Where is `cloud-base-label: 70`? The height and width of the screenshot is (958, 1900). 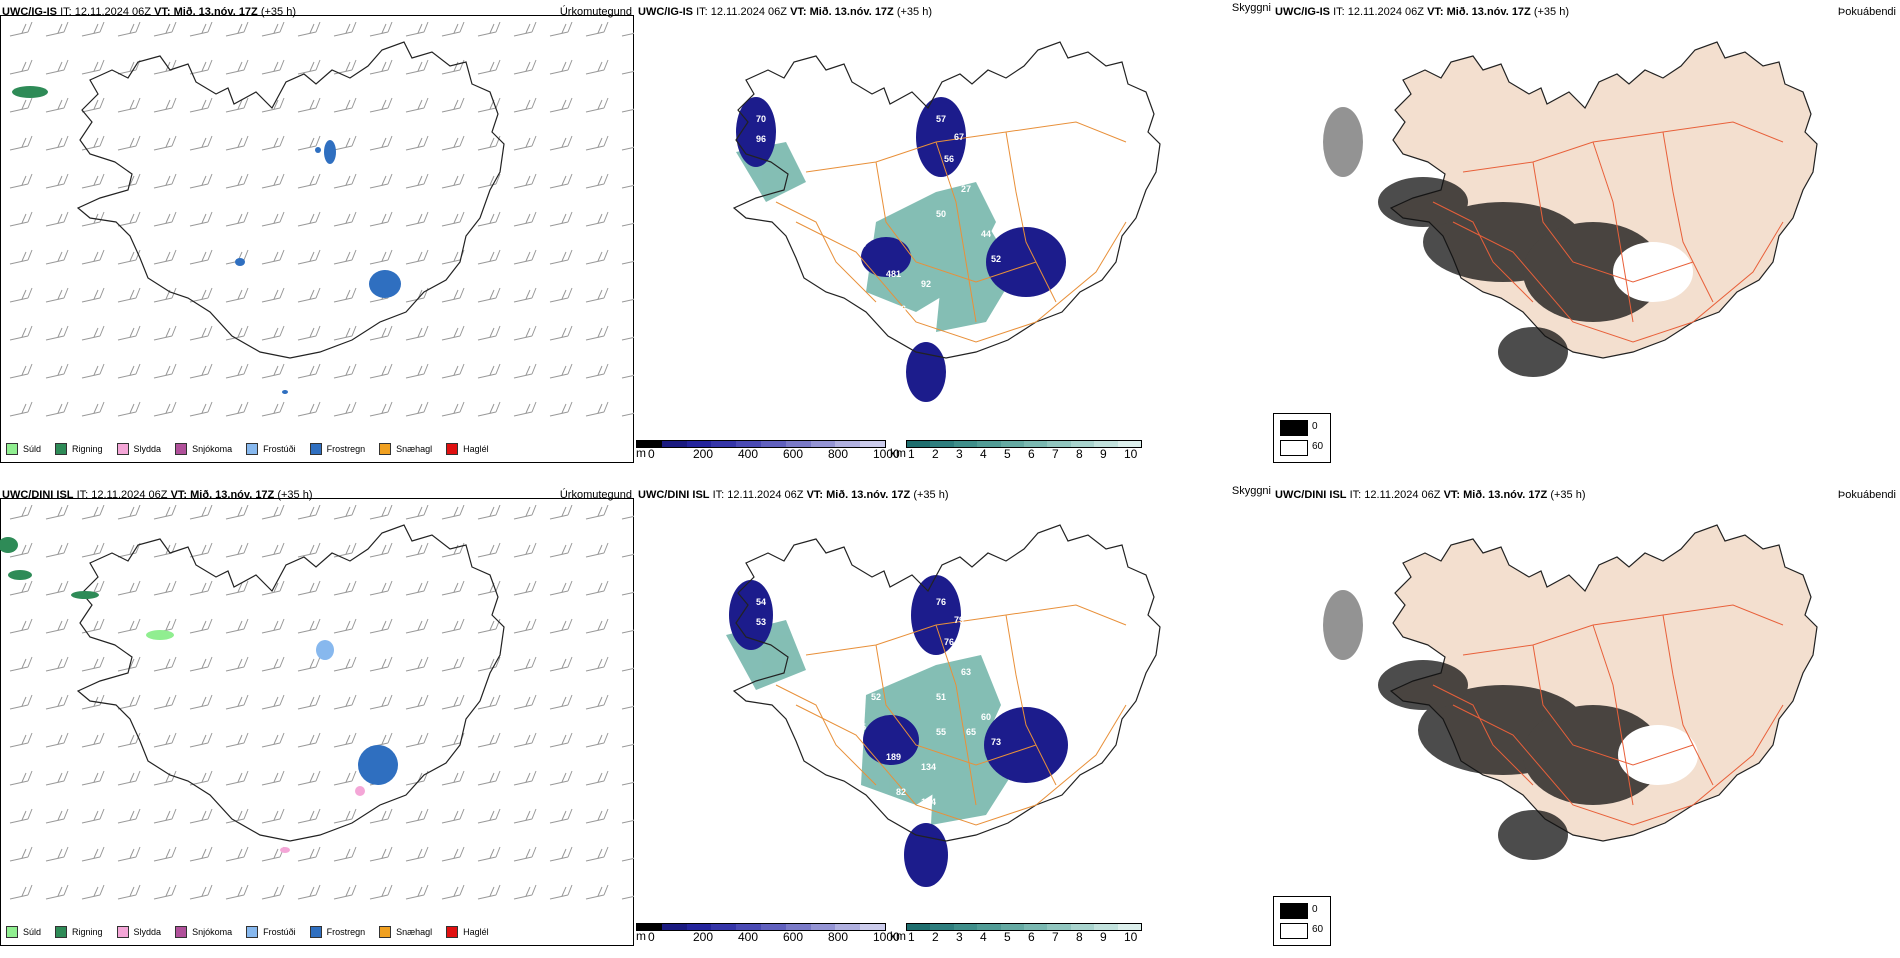 cloud-base-label: 70 is located at coordinates (851, 209).